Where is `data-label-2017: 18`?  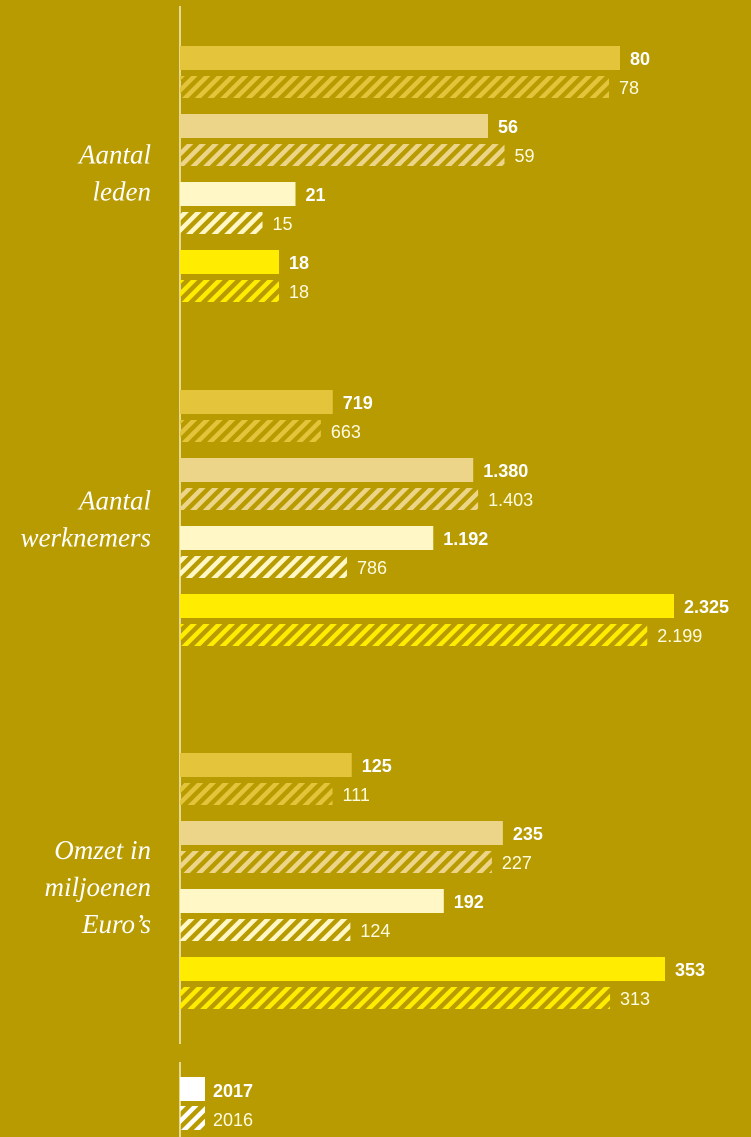 data-label-2017: 18 is located at coordinates (299, 263).